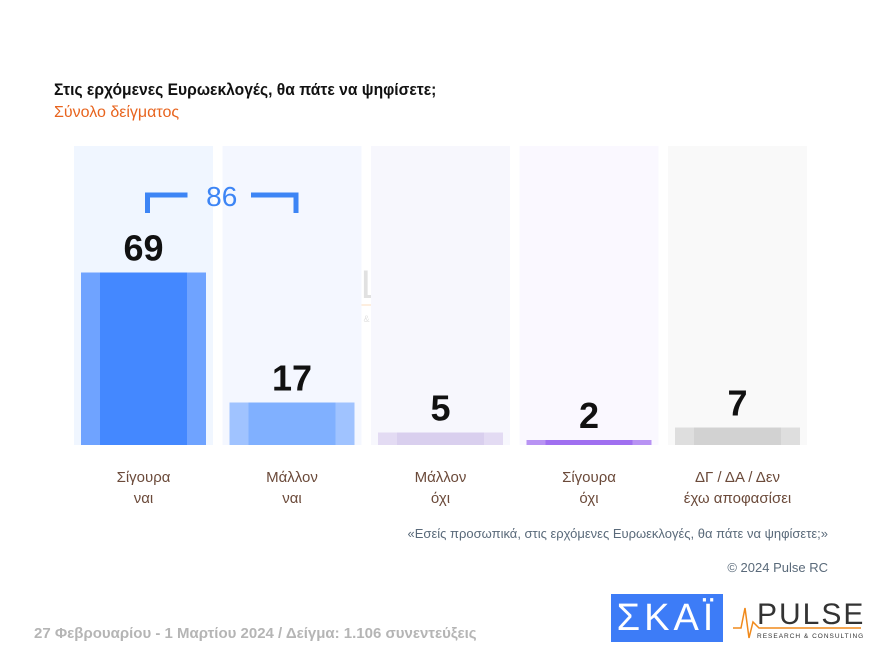 This screenshot has width=880, height=660. I want to click on svg-text: RESEARCH & CONSULTING, so click(810, 636).